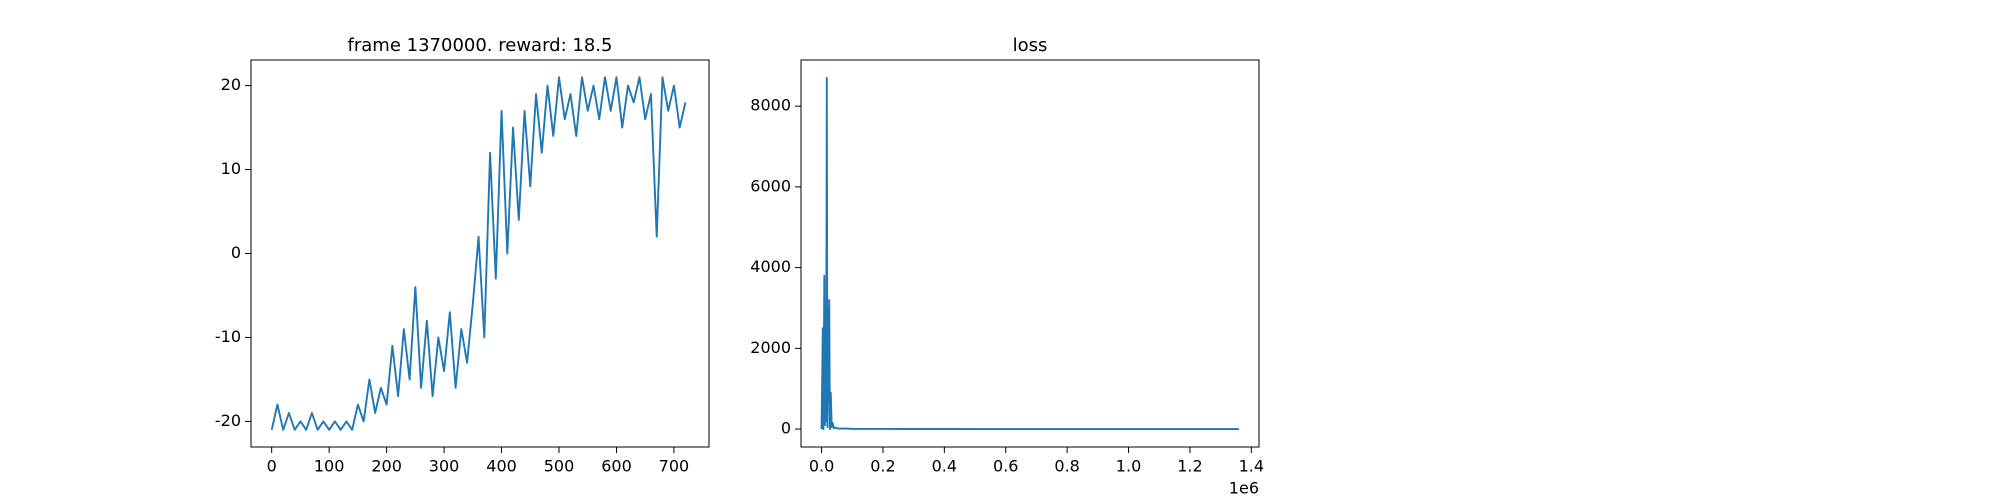 The width and height of the screenshot is (2000, 500). What do you see at coordinates (1189, 466) in the screenshot?
I see `x-tick-label: 1.2` at bounding box center [1189, 466].